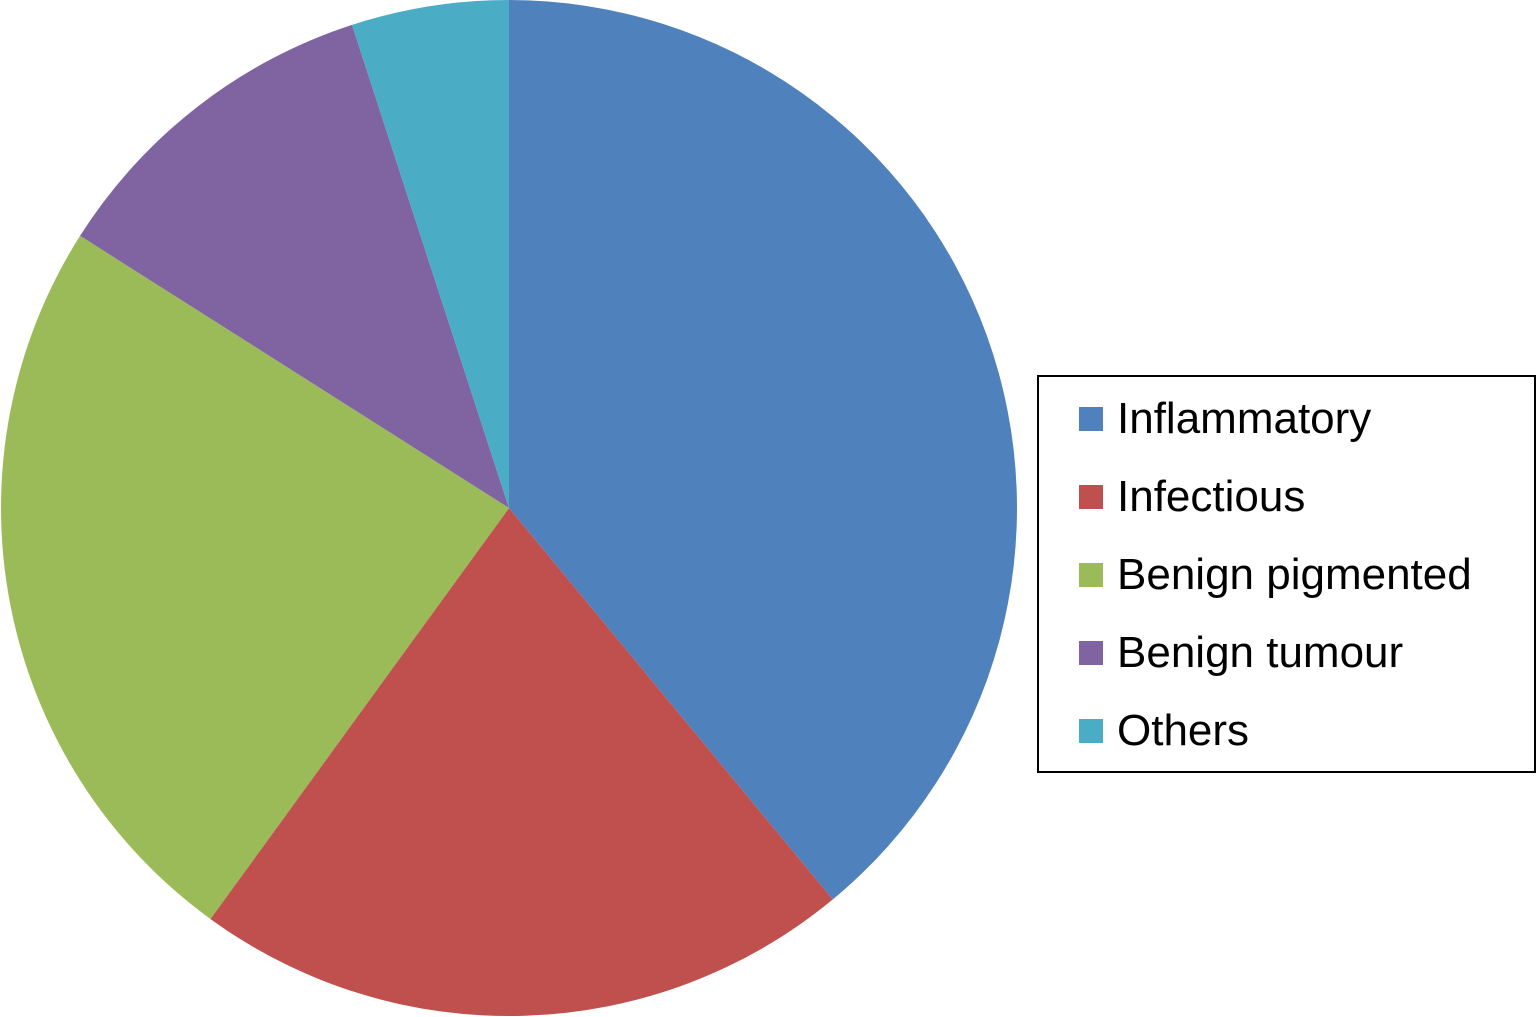 This screenshot has width=1540, height=1017. I want to click on legend-label-benign-pigmented: Benign pigmented, so click(1294, 574).